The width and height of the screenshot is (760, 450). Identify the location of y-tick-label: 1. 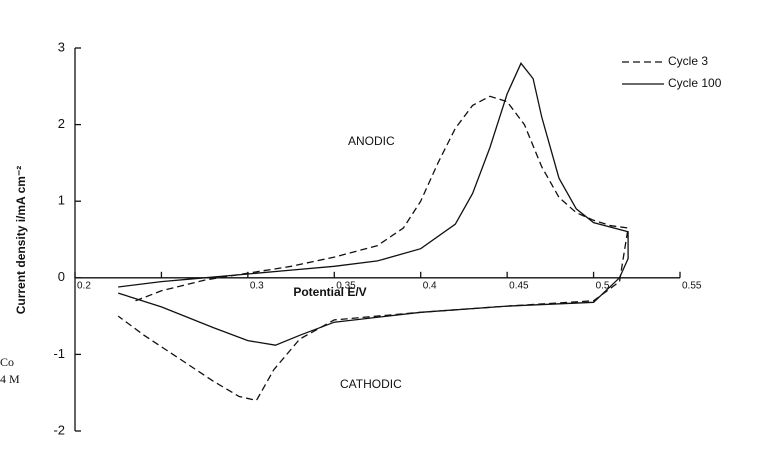
(61, 200).